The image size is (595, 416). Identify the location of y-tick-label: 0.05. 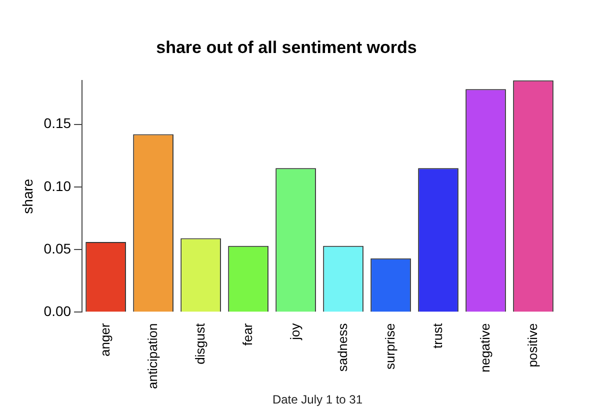
(58, 248).